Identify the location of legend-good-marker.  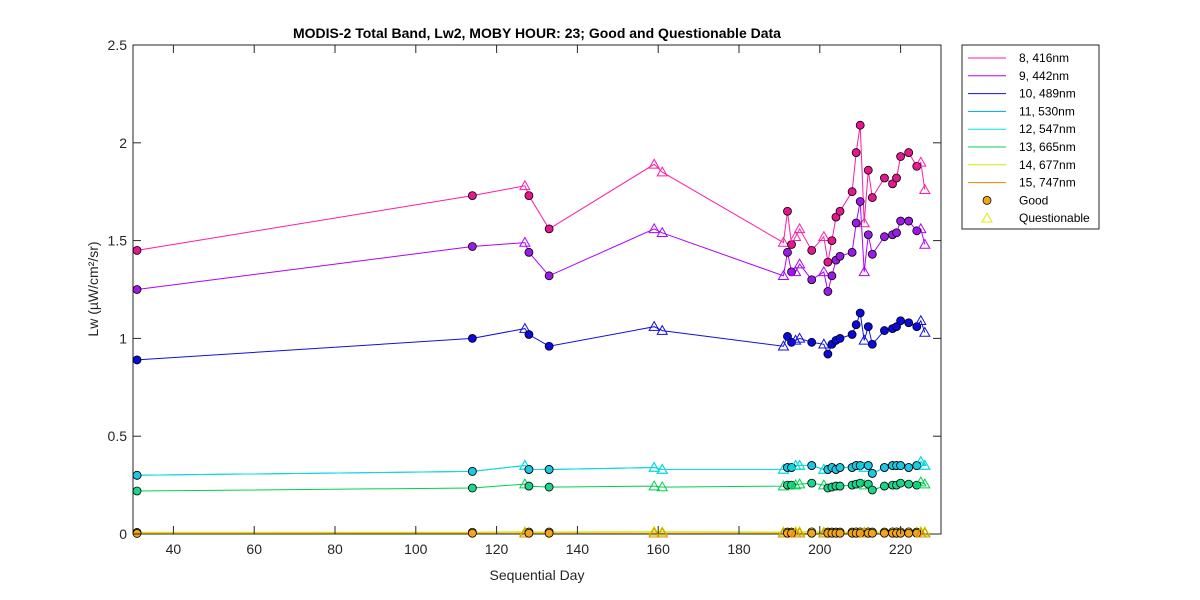
(987, 200).